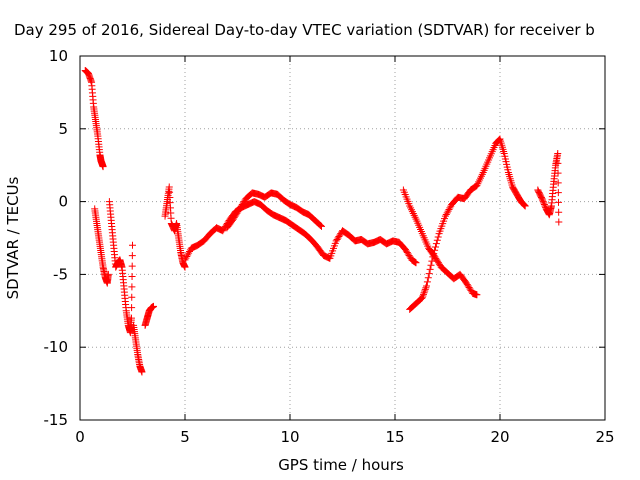 The height and width of the screenshot is (480, 640). Describe the element at coordinates (63, 129) in the screenshot. I see `y-tick-label: 5` at that location.